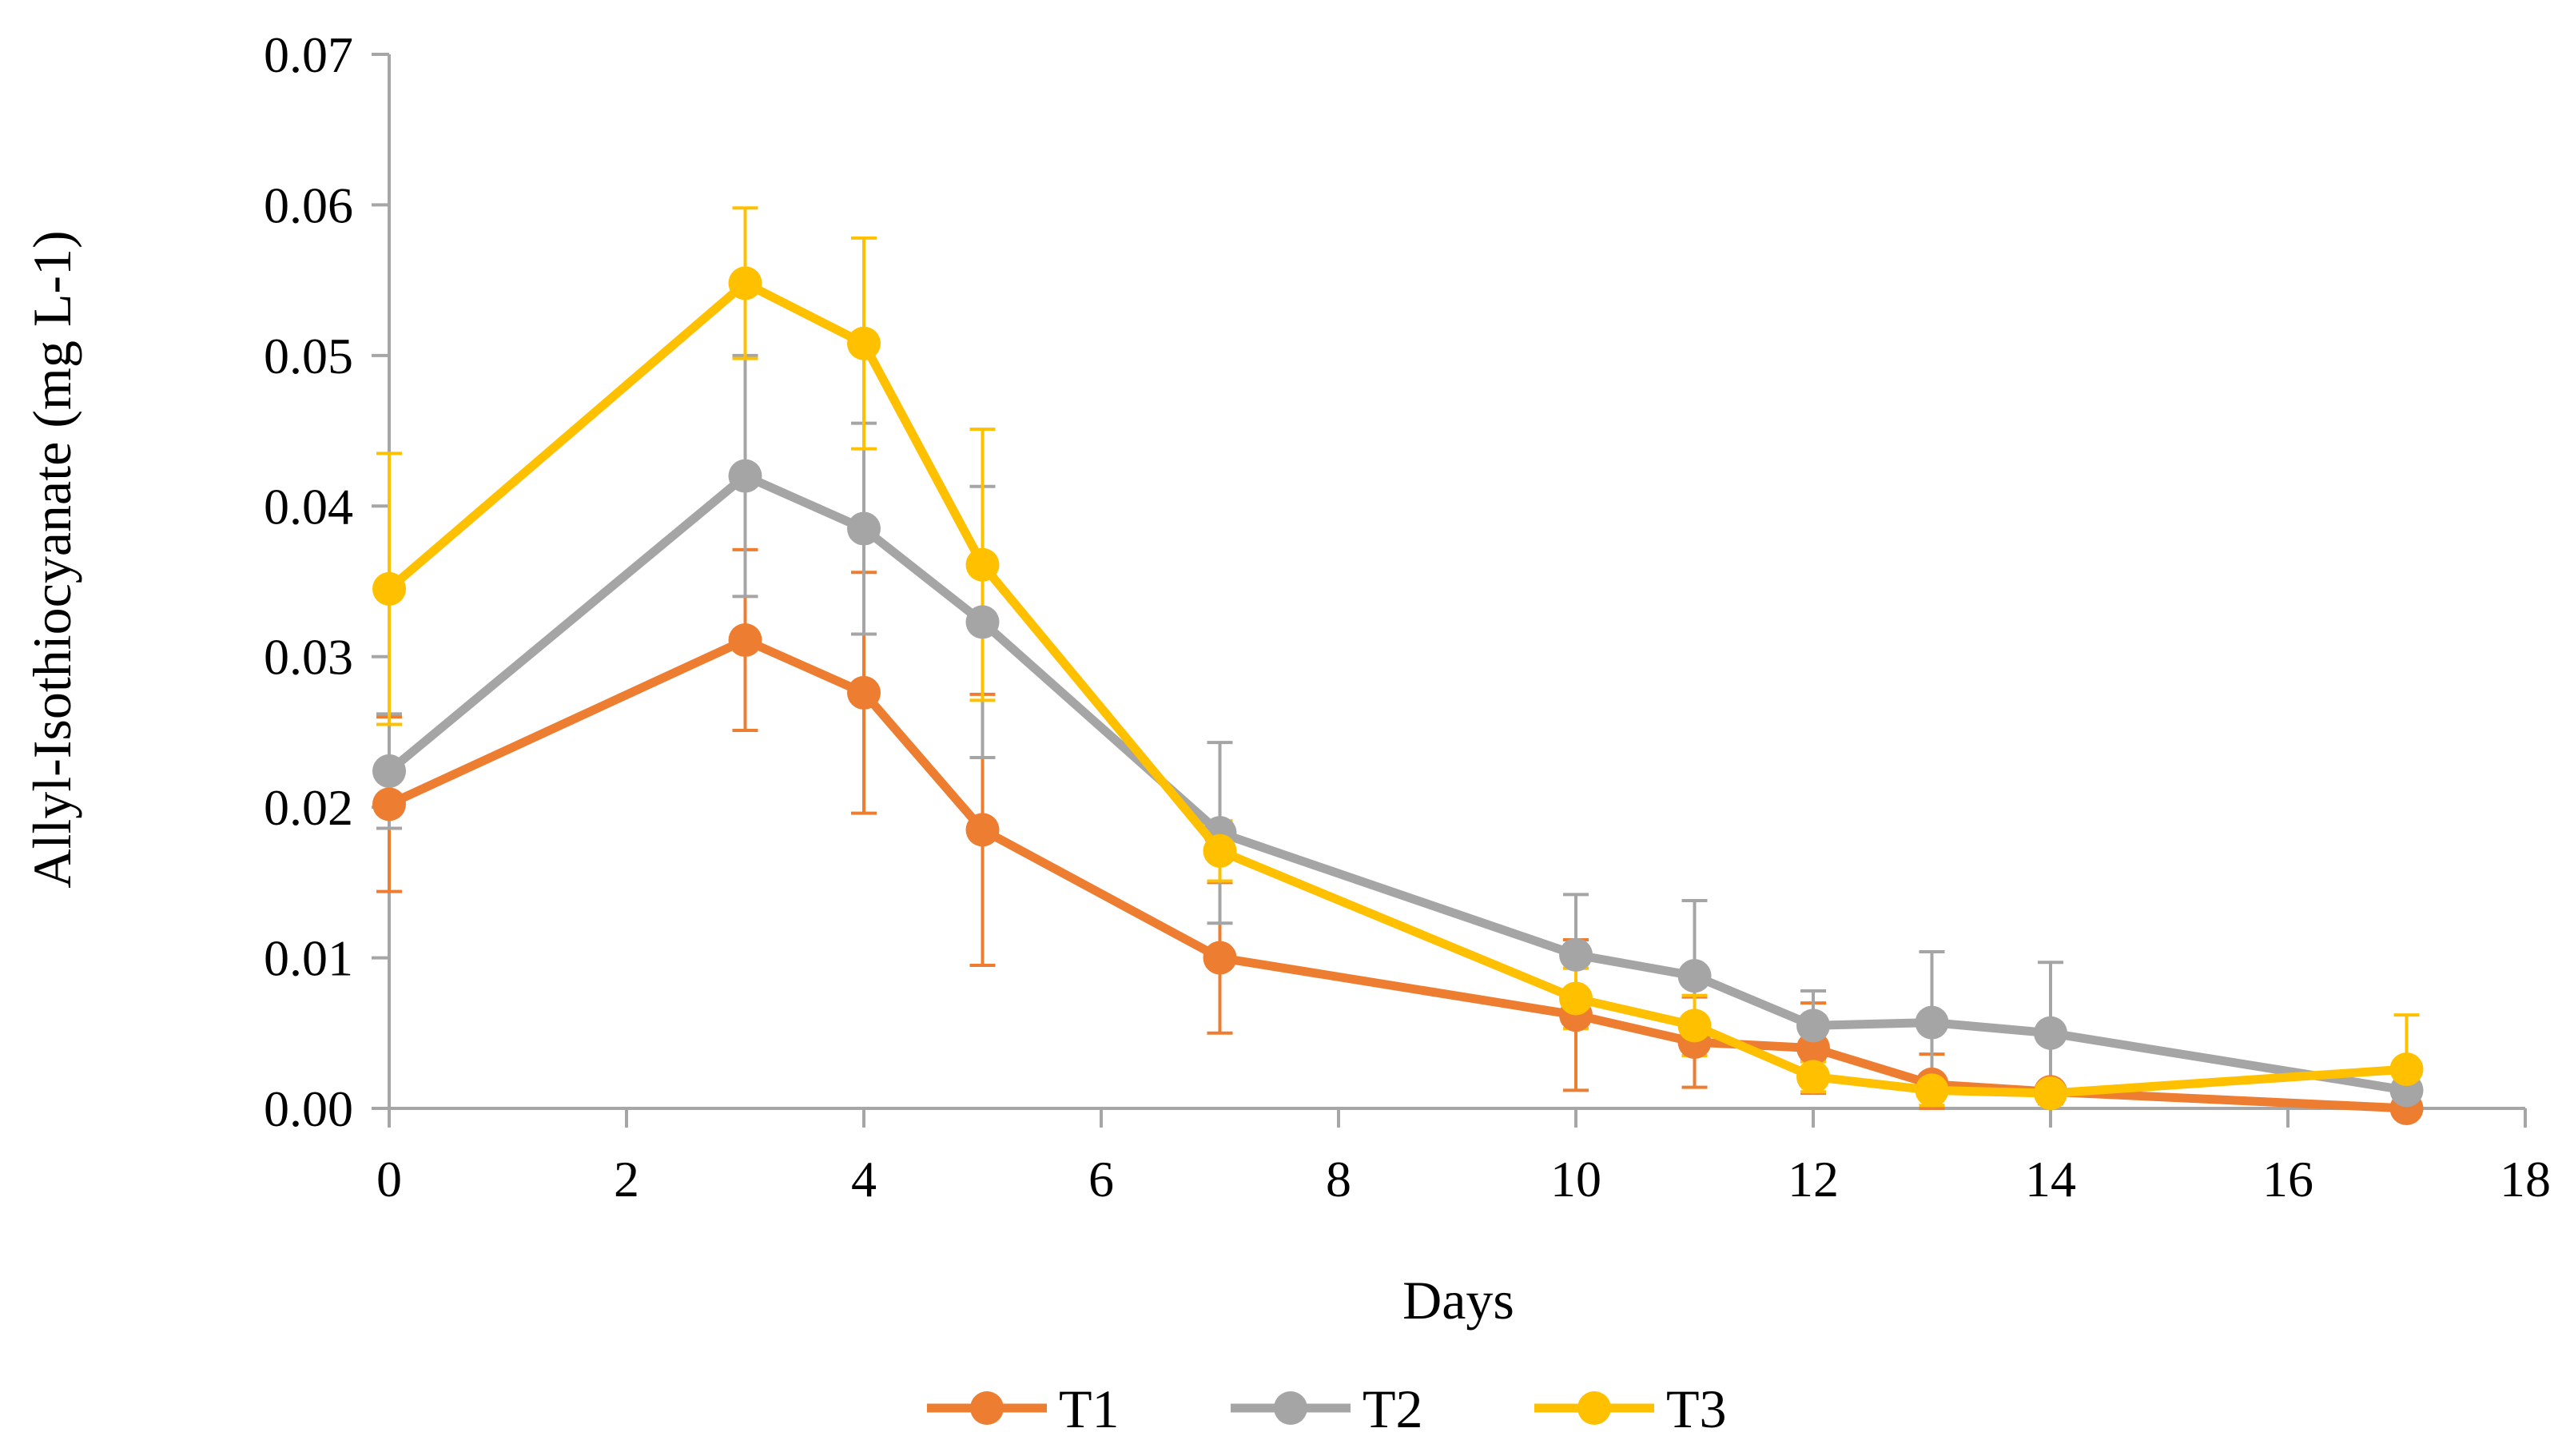 Image resolution: width=2566 pixels, height=1456 pixels. I want to click on x-tick-label: 10, so click(1576, 1179).